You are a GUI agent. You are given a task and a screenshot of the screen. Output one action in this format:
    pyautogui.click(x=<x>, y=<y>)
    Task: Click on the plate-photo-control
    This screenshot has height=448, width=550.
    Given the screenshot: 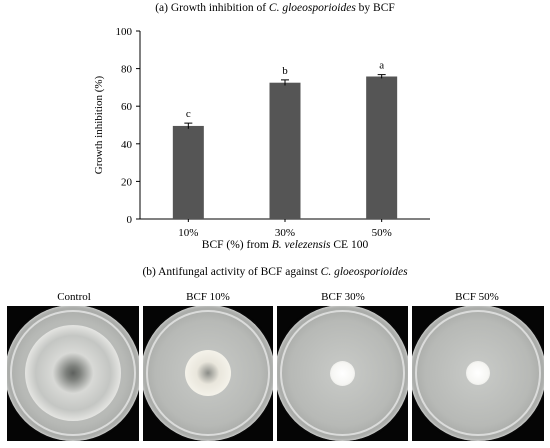 What is the action you would take?
    pyautogui.click(x=73, y=373)
    